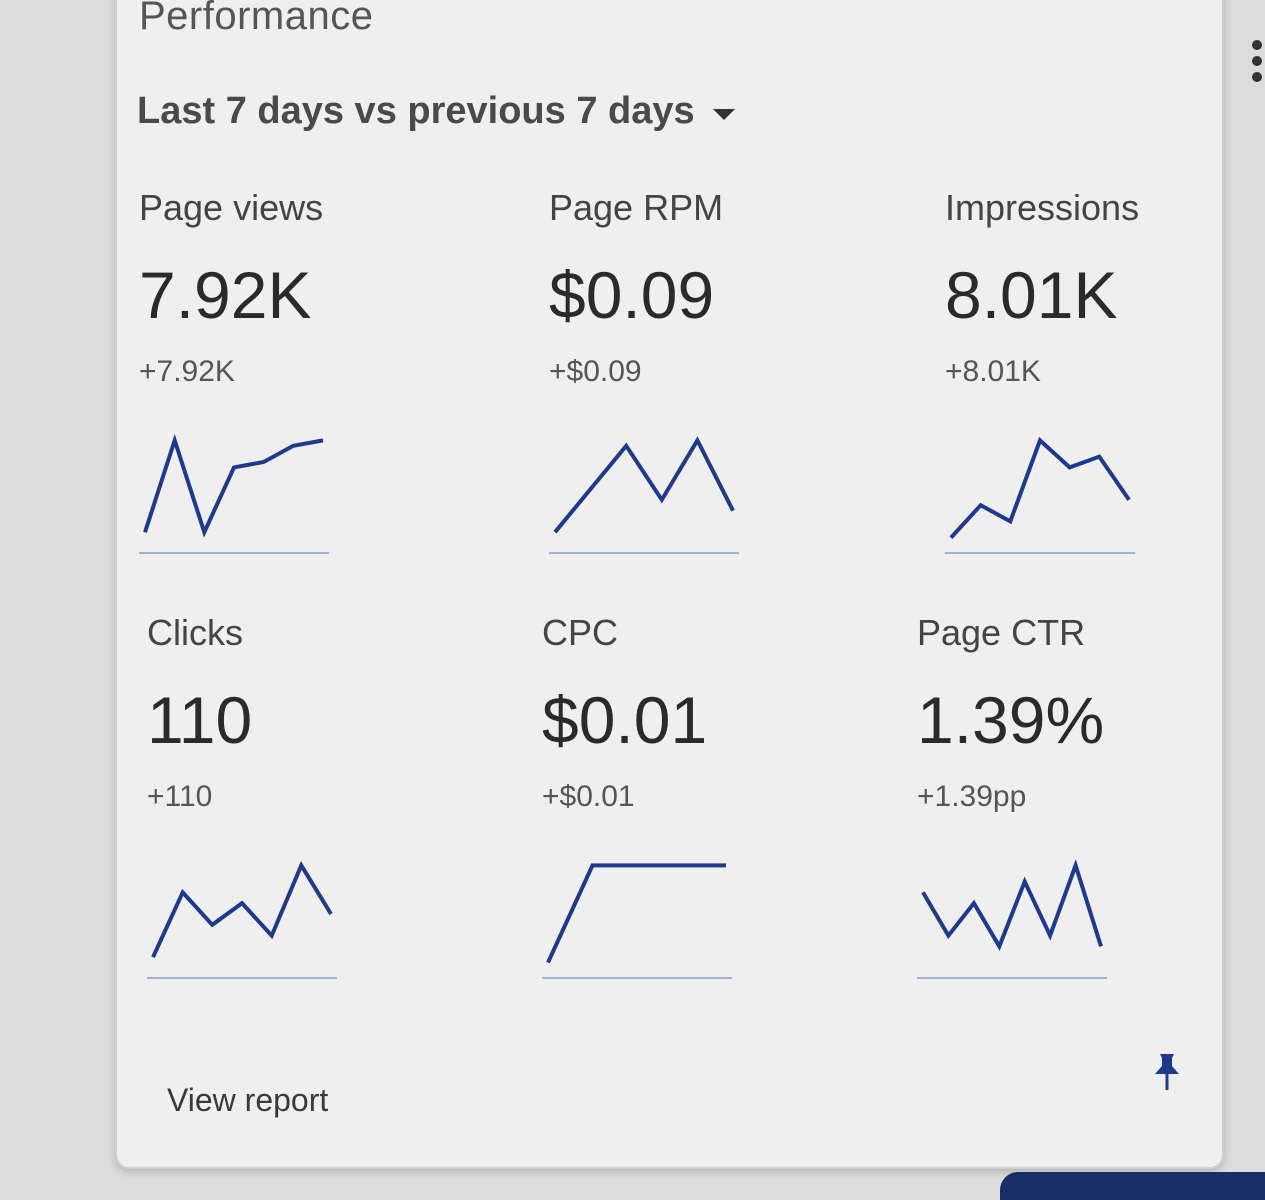 Image resolution: width=1265 pixels, height=1200 pixels. I want to click on view-report-link: View report, so click(248, 1100).